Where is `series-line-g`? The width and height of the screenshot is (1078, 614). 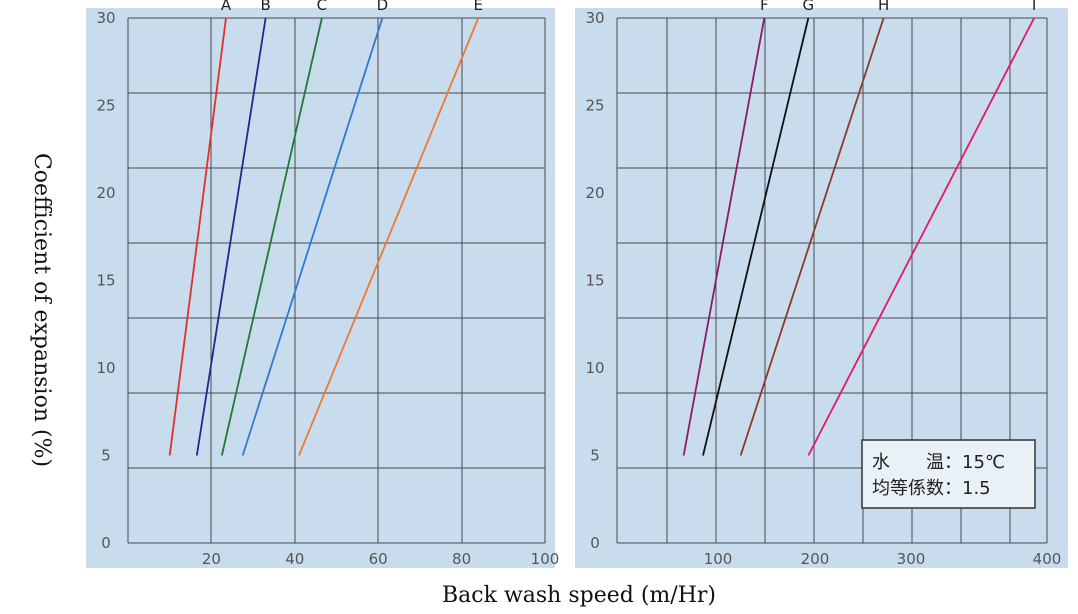 series-line-g is located at coordinates (756, 236).